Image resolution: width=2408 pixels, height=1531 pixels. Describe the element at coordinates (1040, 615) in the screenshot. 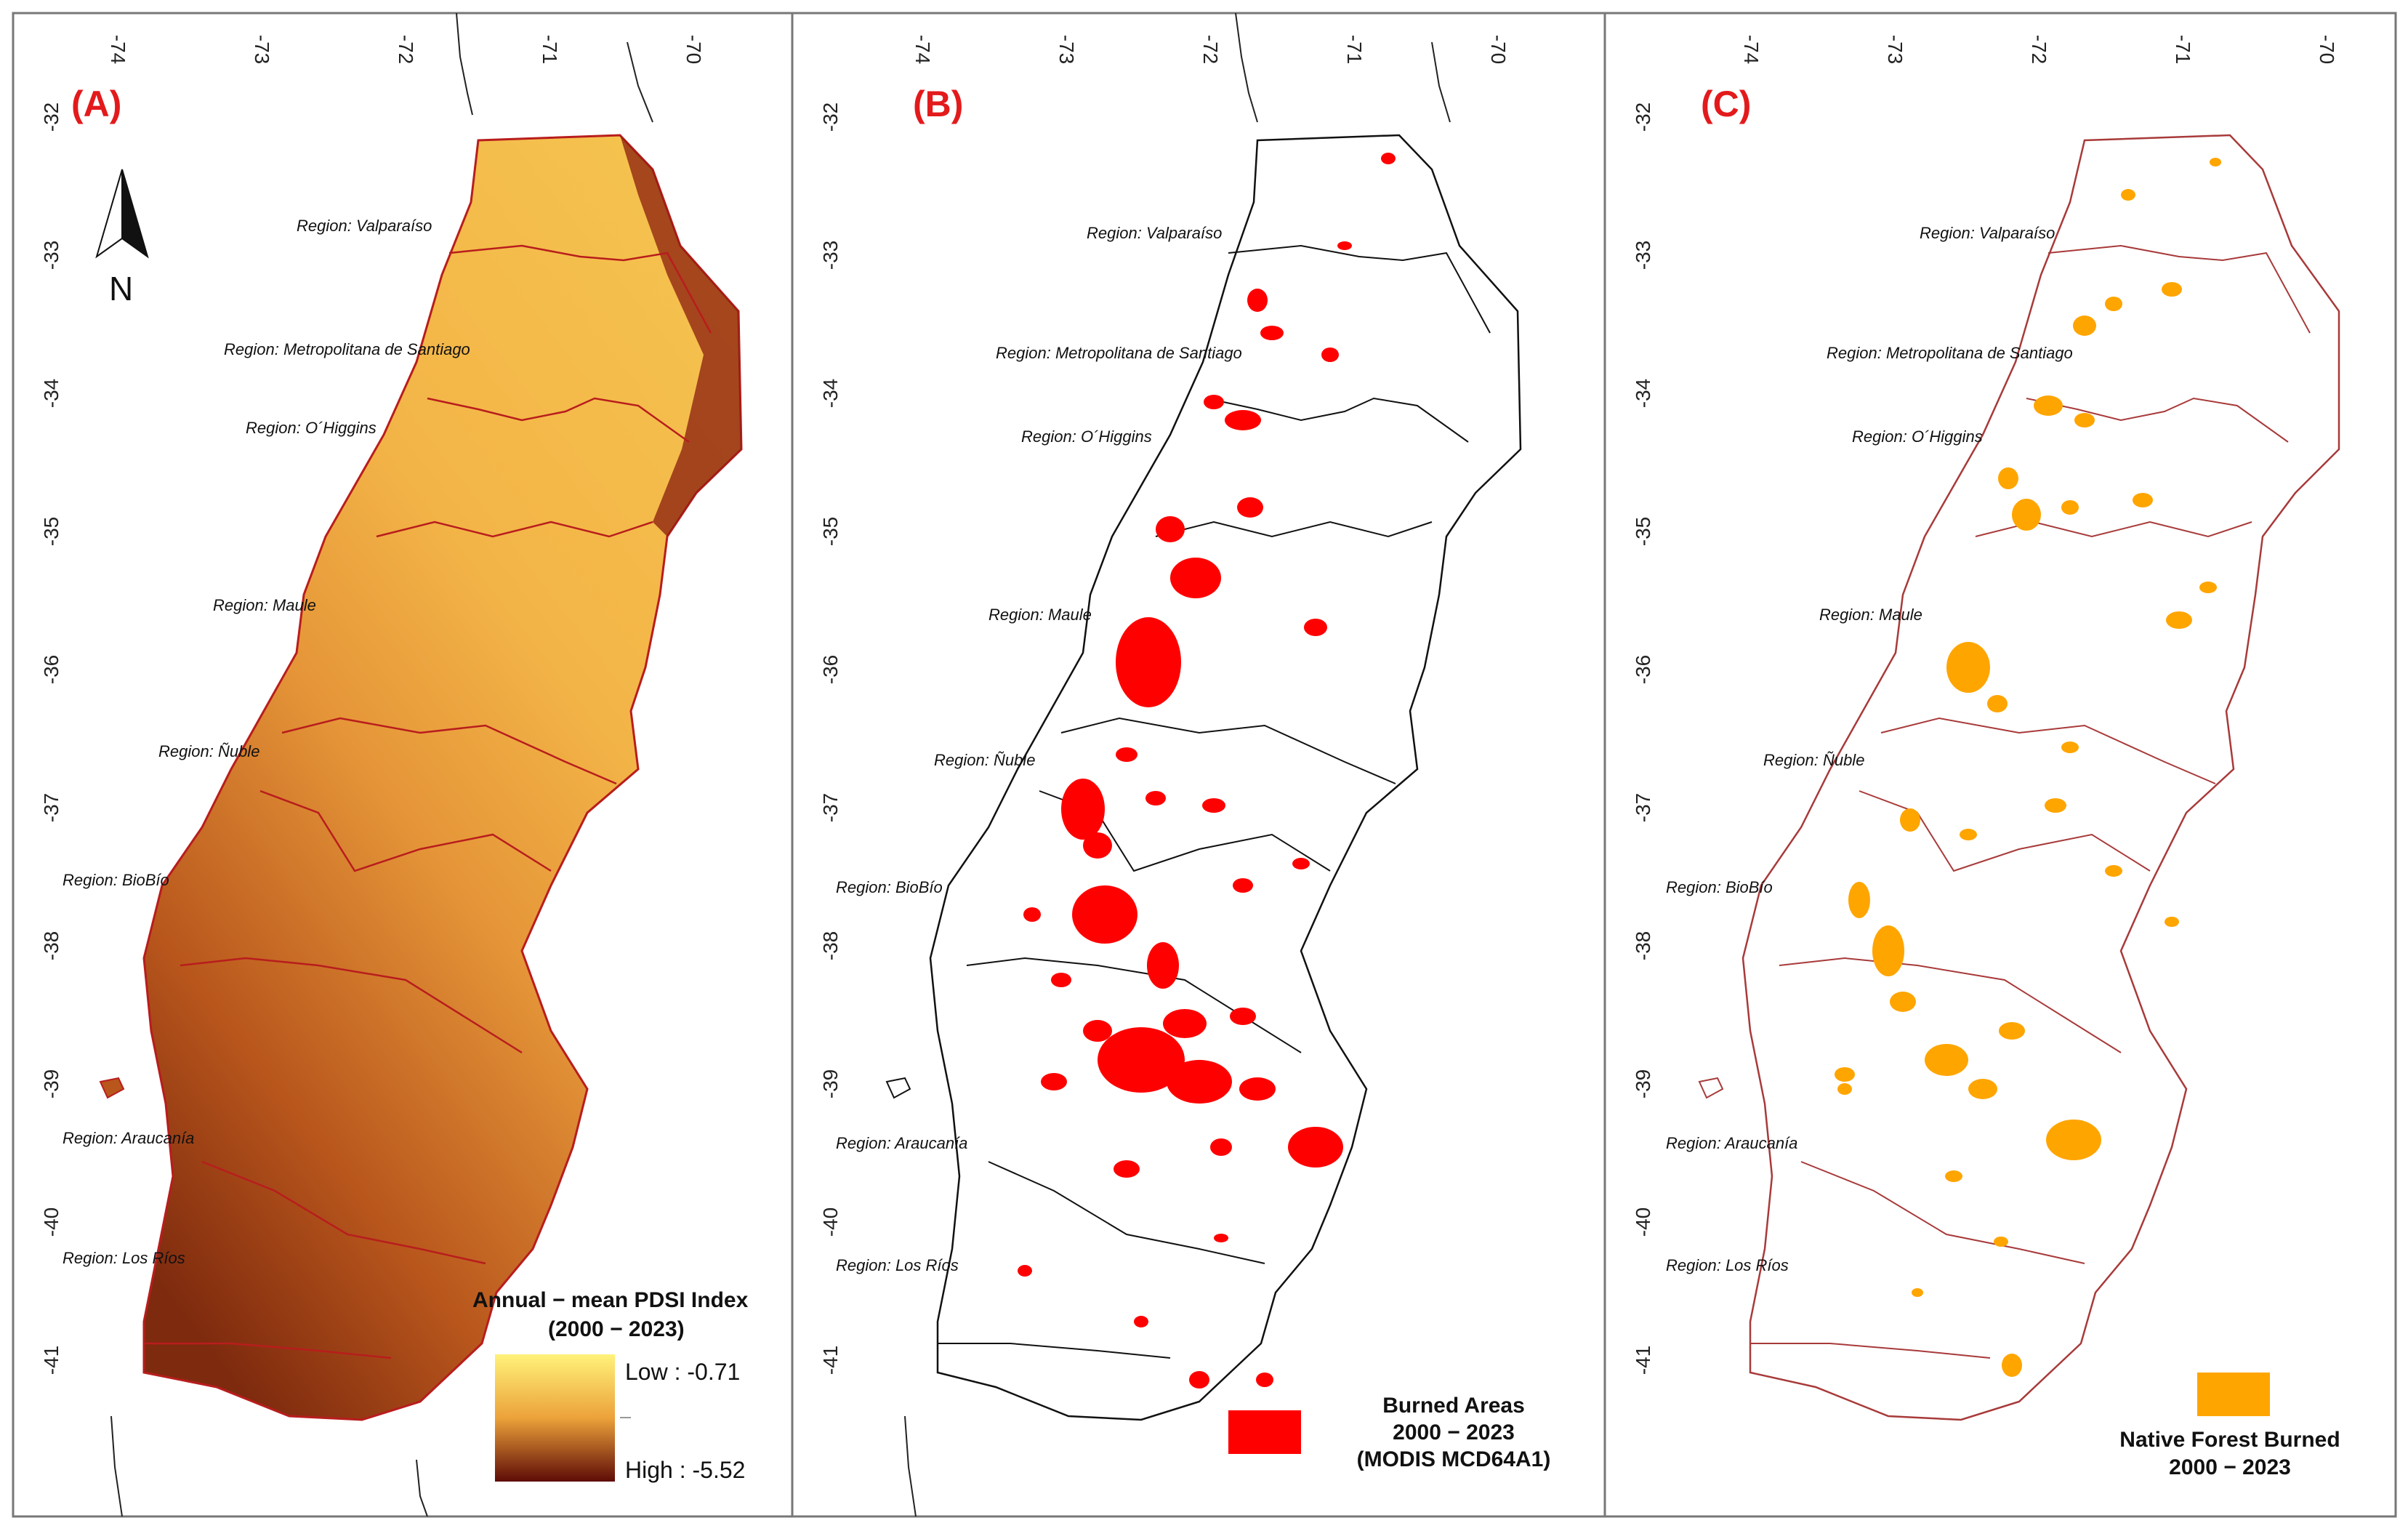

I see `region-label-maule-b: Region: Maule` at that location.